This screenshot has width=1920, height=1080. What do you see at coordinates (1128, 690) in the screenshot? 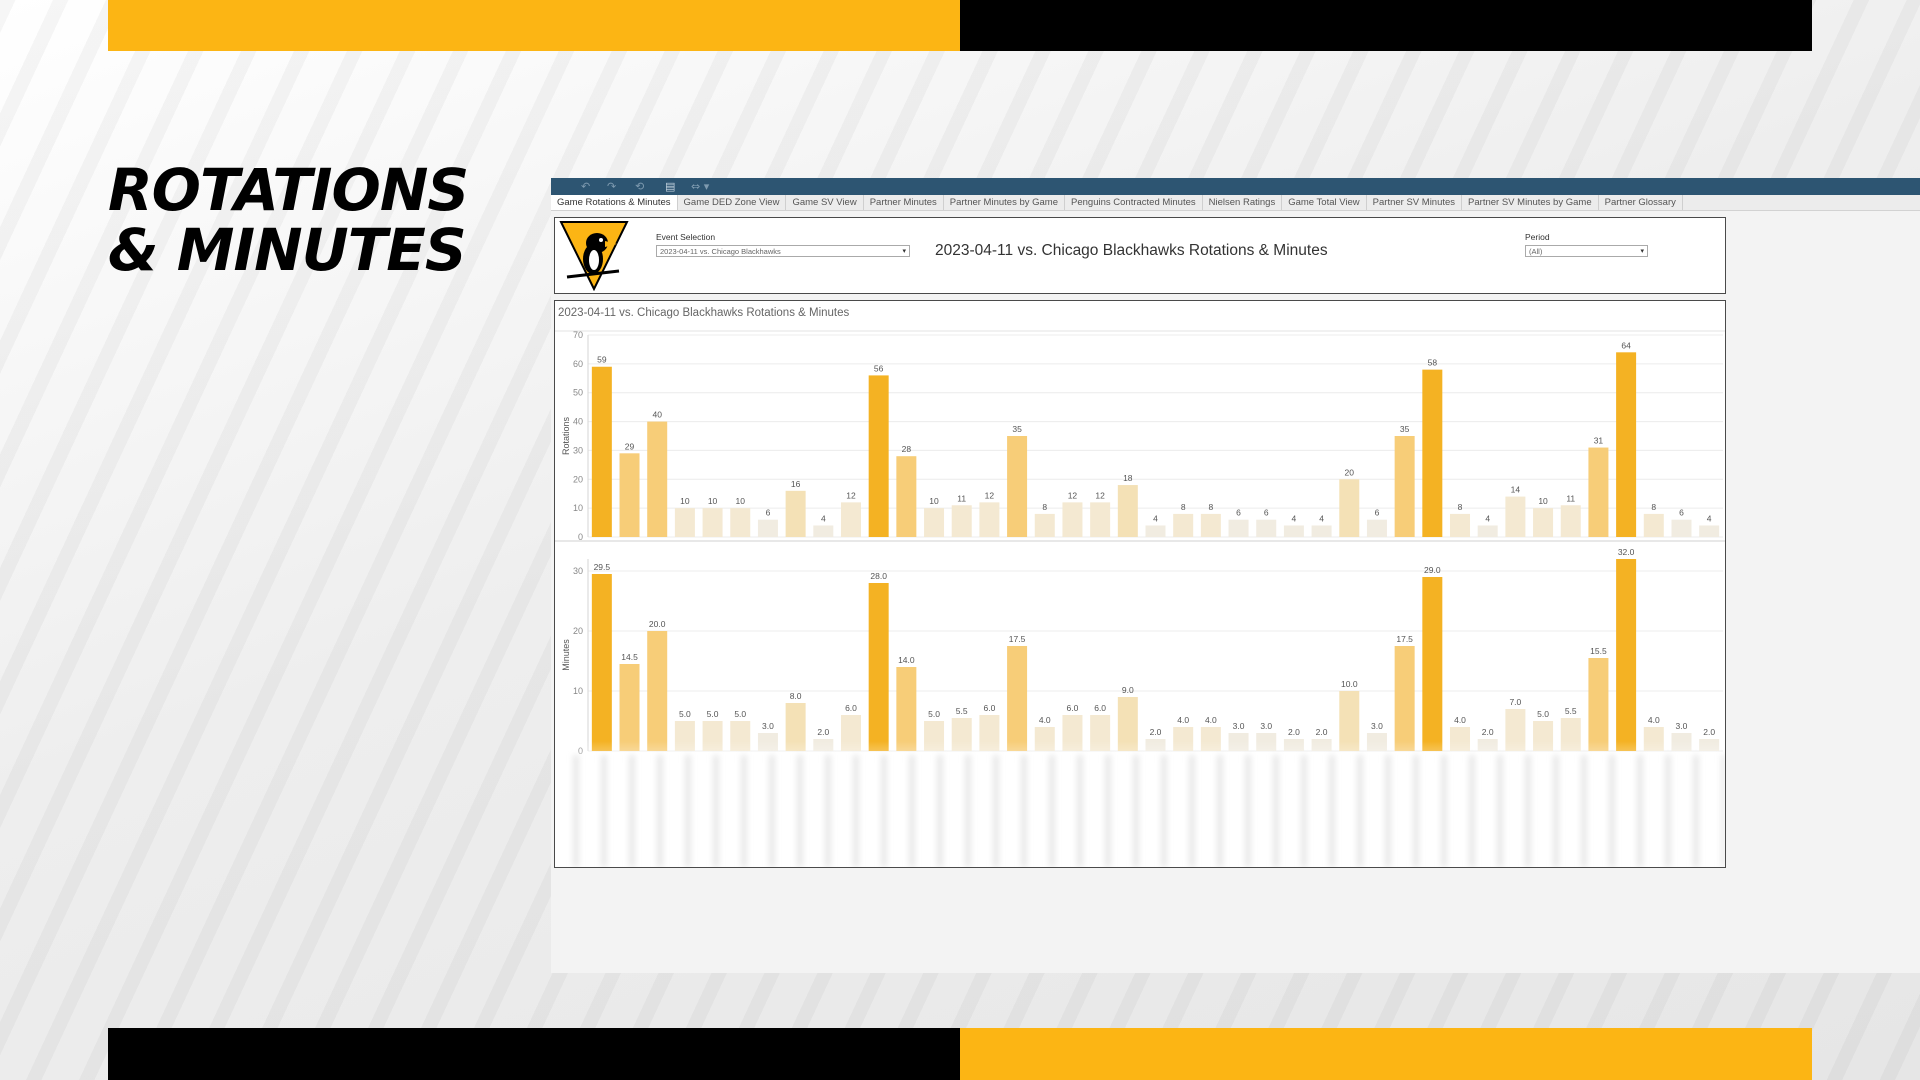
I see `minutes-value-label: 9.0` at bounding box center [1128, 690].